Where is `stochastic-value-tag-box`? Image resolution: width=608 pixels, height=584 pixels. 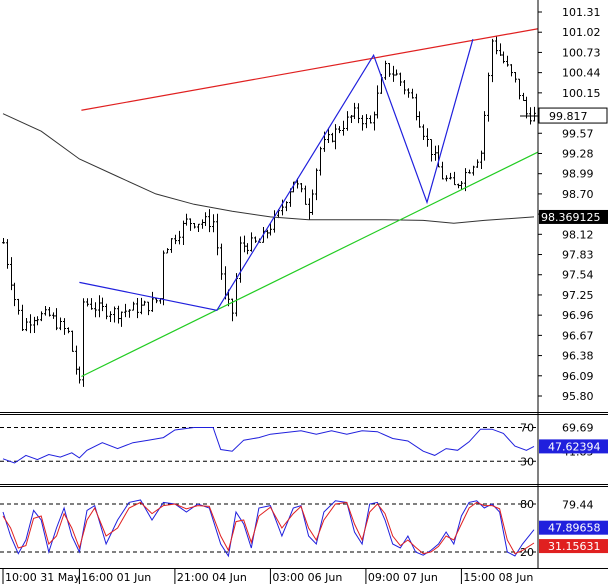 stochastic-value-tag-box is located at coordinates (573, 546).